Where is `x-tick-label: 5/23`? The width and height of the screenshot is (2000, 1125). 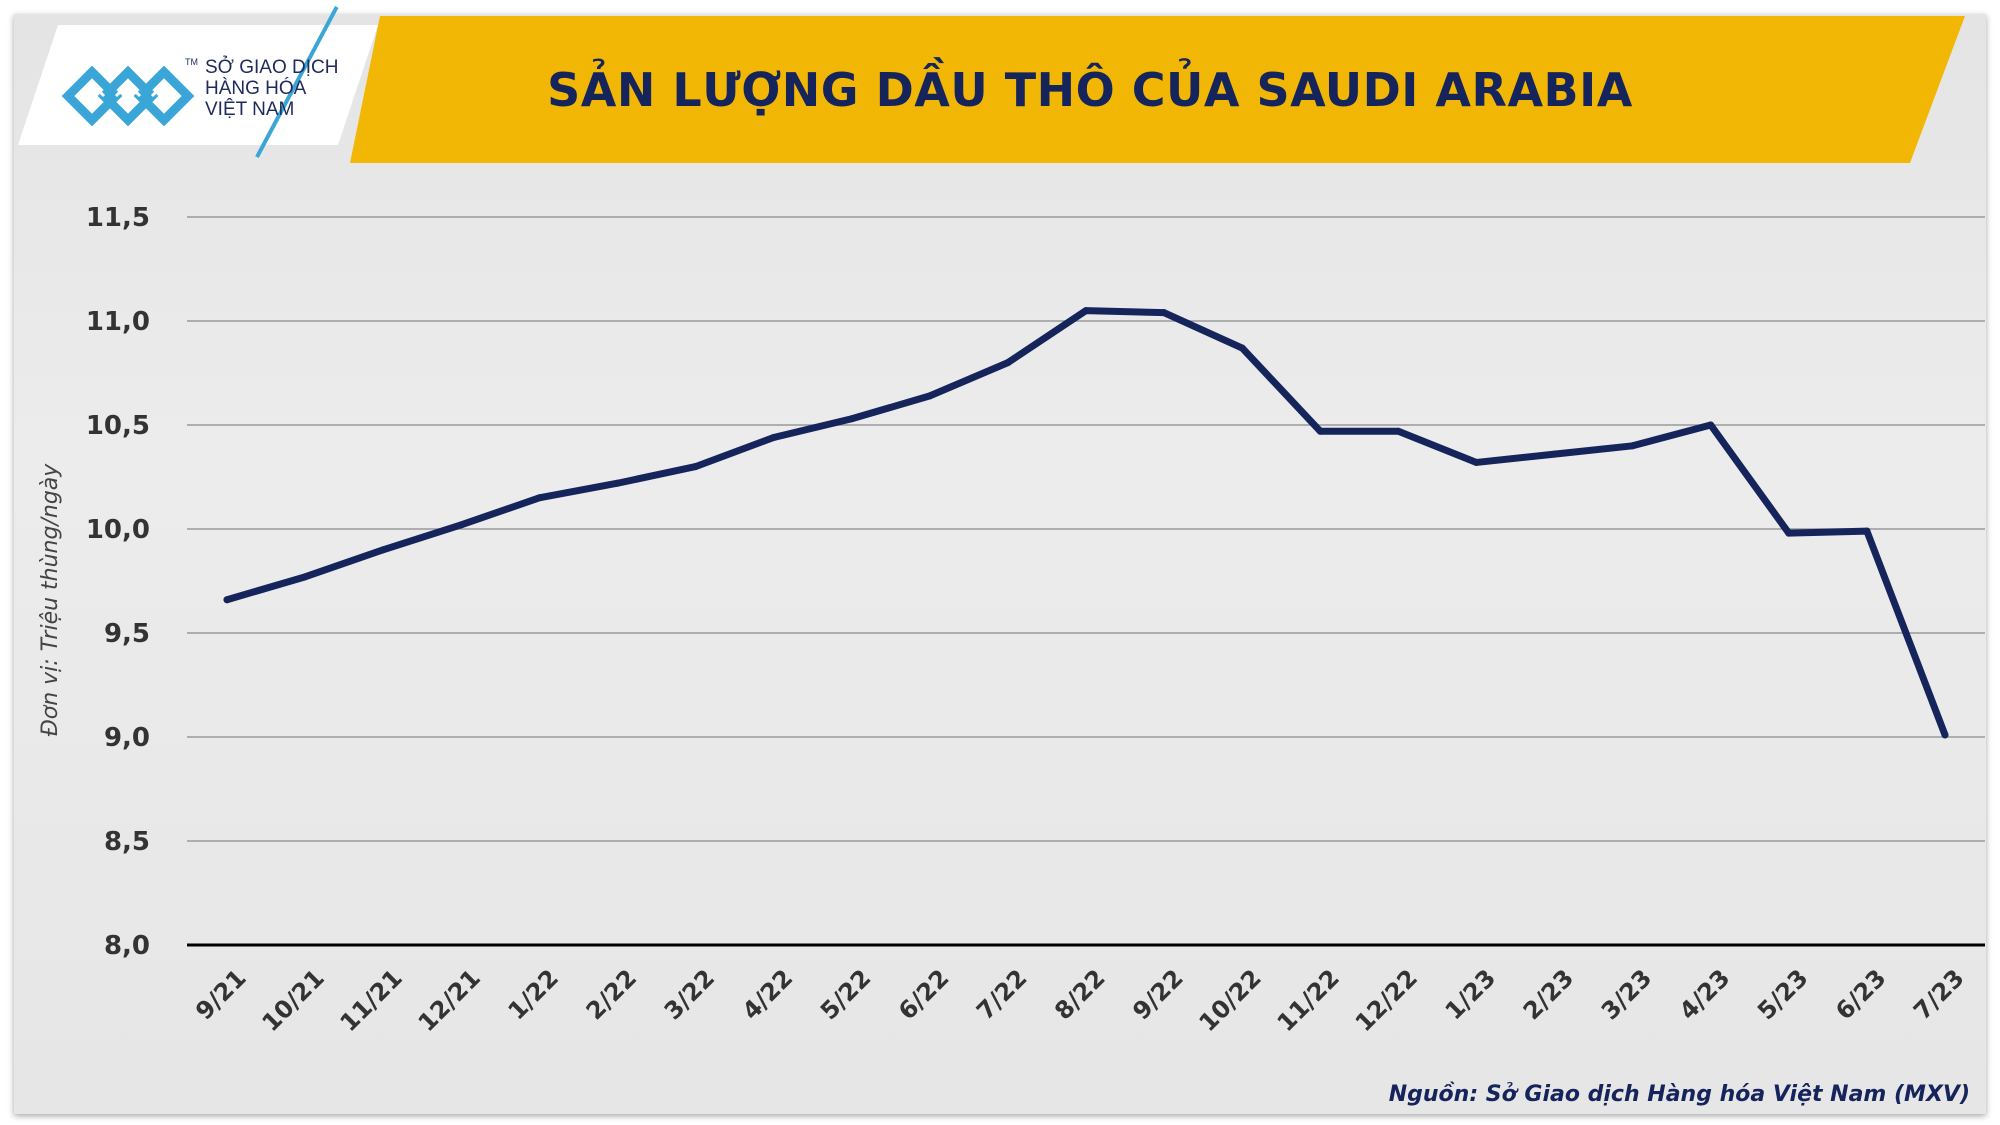
x-tick-label: 5/23 is located at coordinates (1782, 994).